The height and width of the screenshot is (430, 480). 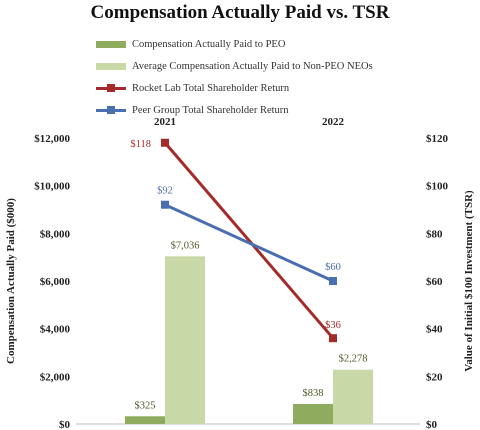 What do you see at coordinates (240, 12) in the screenshot?
I see `chart-title: Compensation Actually Paid vs. TSR` at bounding box center [240, 12].